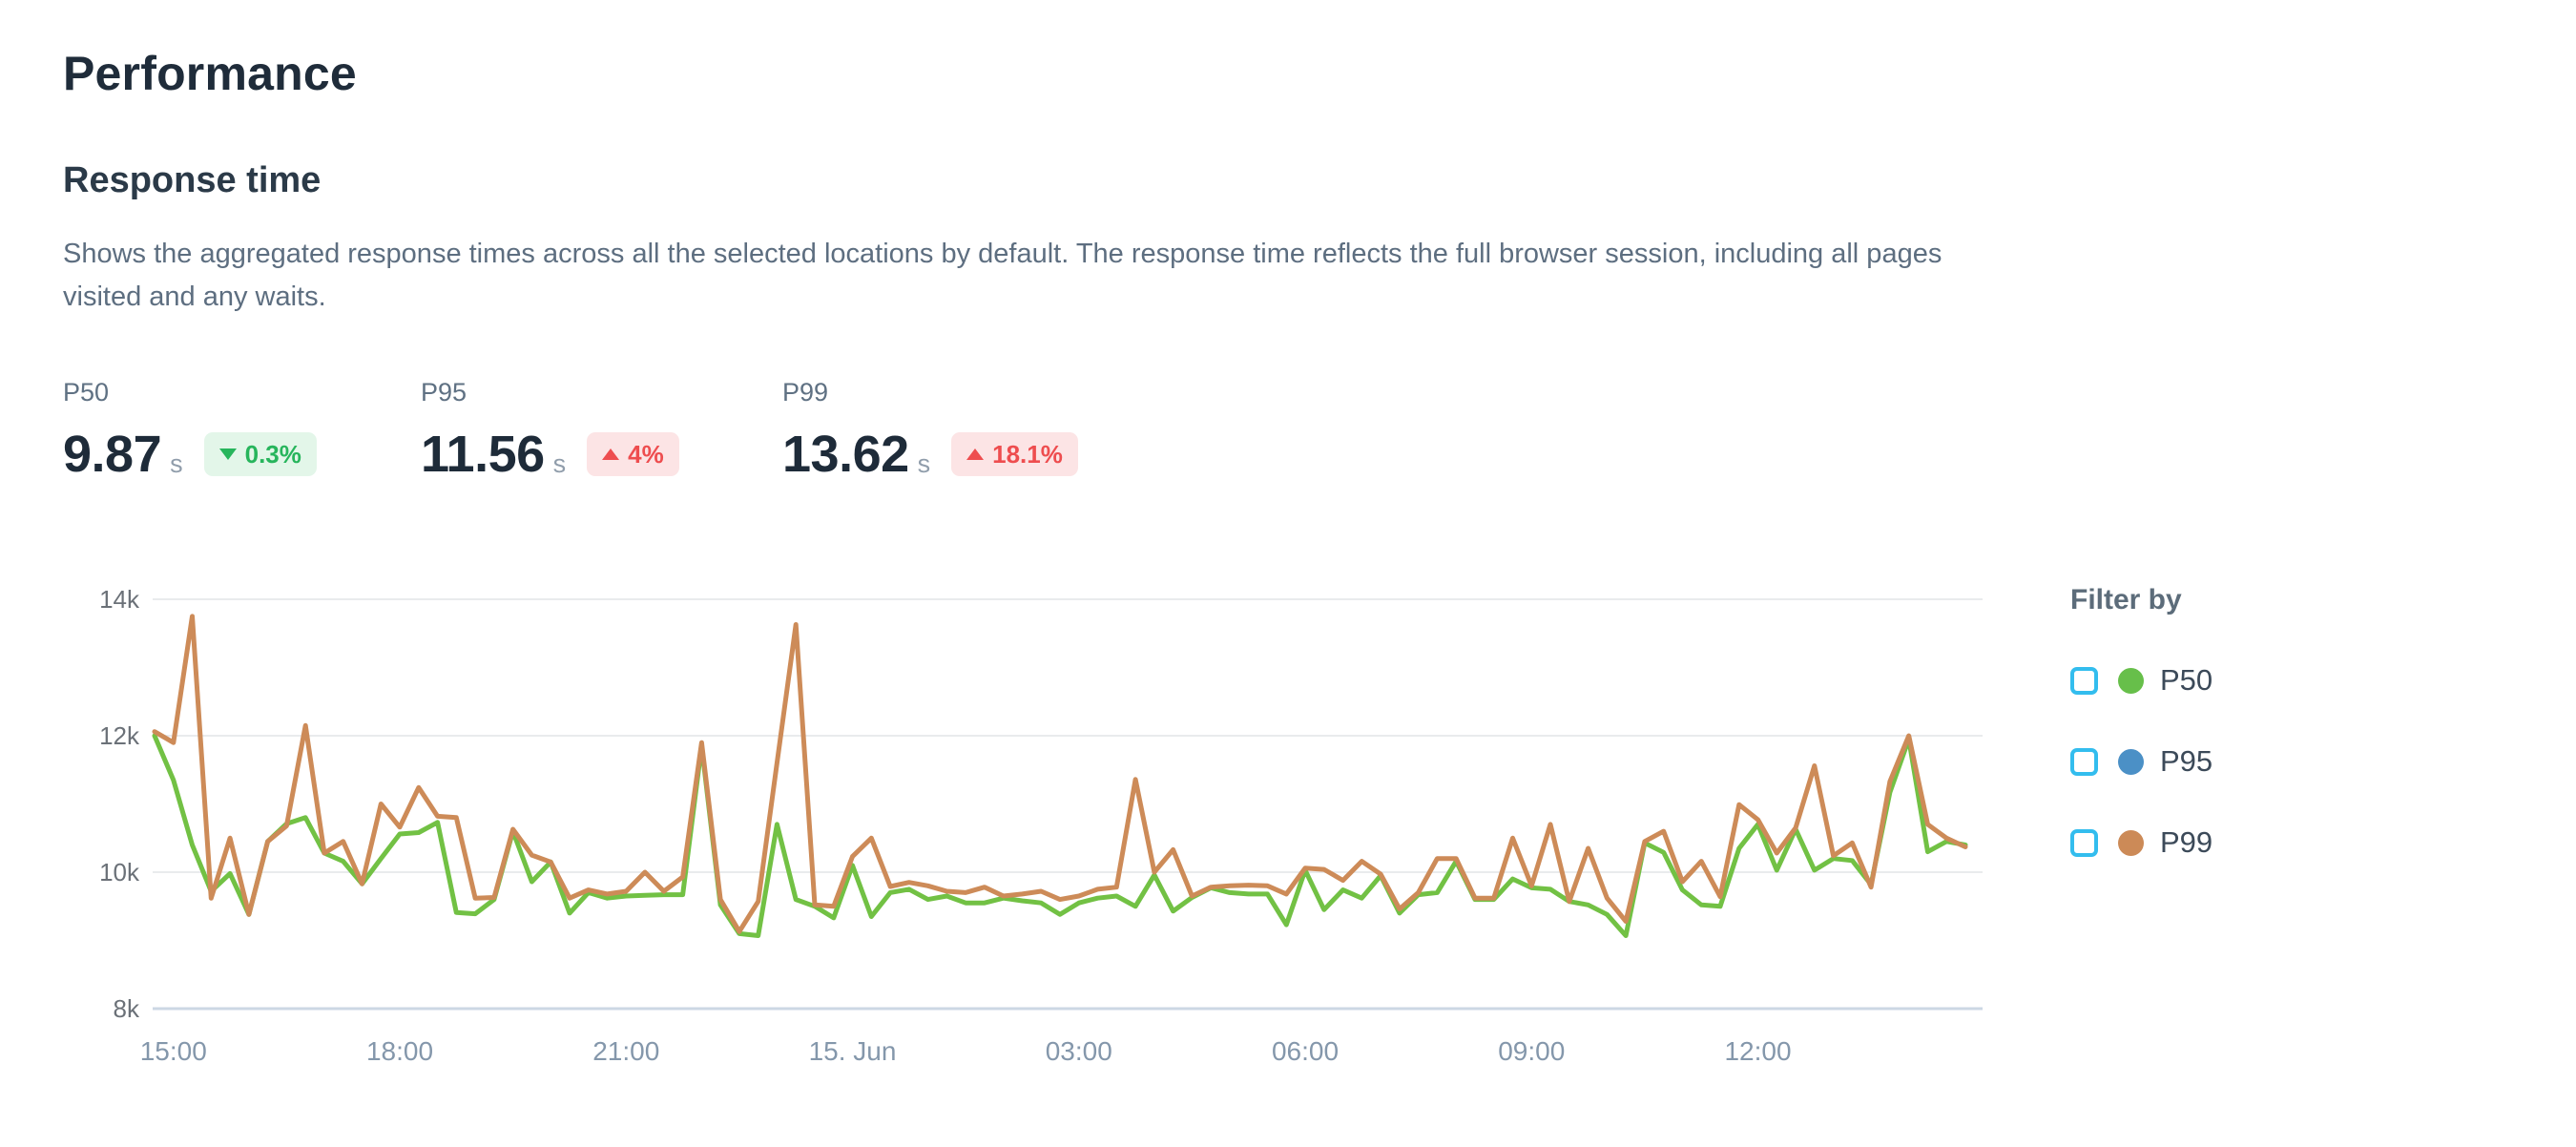 Image resolution: width=2576 pixels, height=1147 pixels. I want to click on metric-value: 13.62, so click(845, 455).